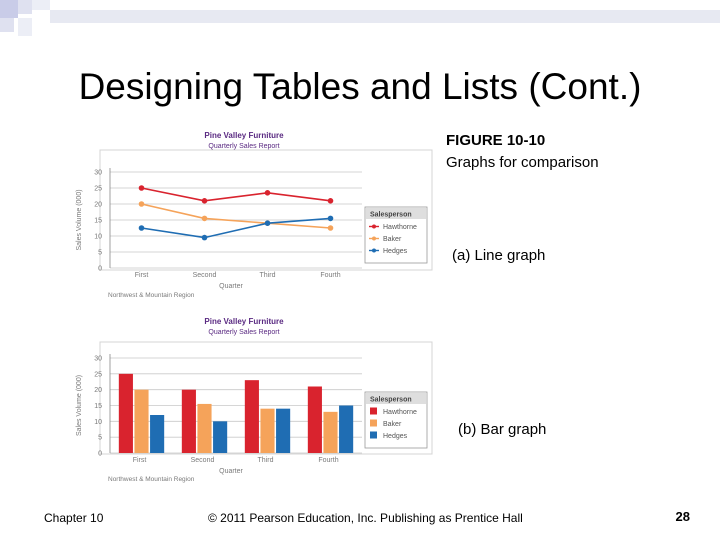 The width and height of the screenshot is (720, 540). I want to click on figure-number: FIGURE 10-10, so click(522, 141).